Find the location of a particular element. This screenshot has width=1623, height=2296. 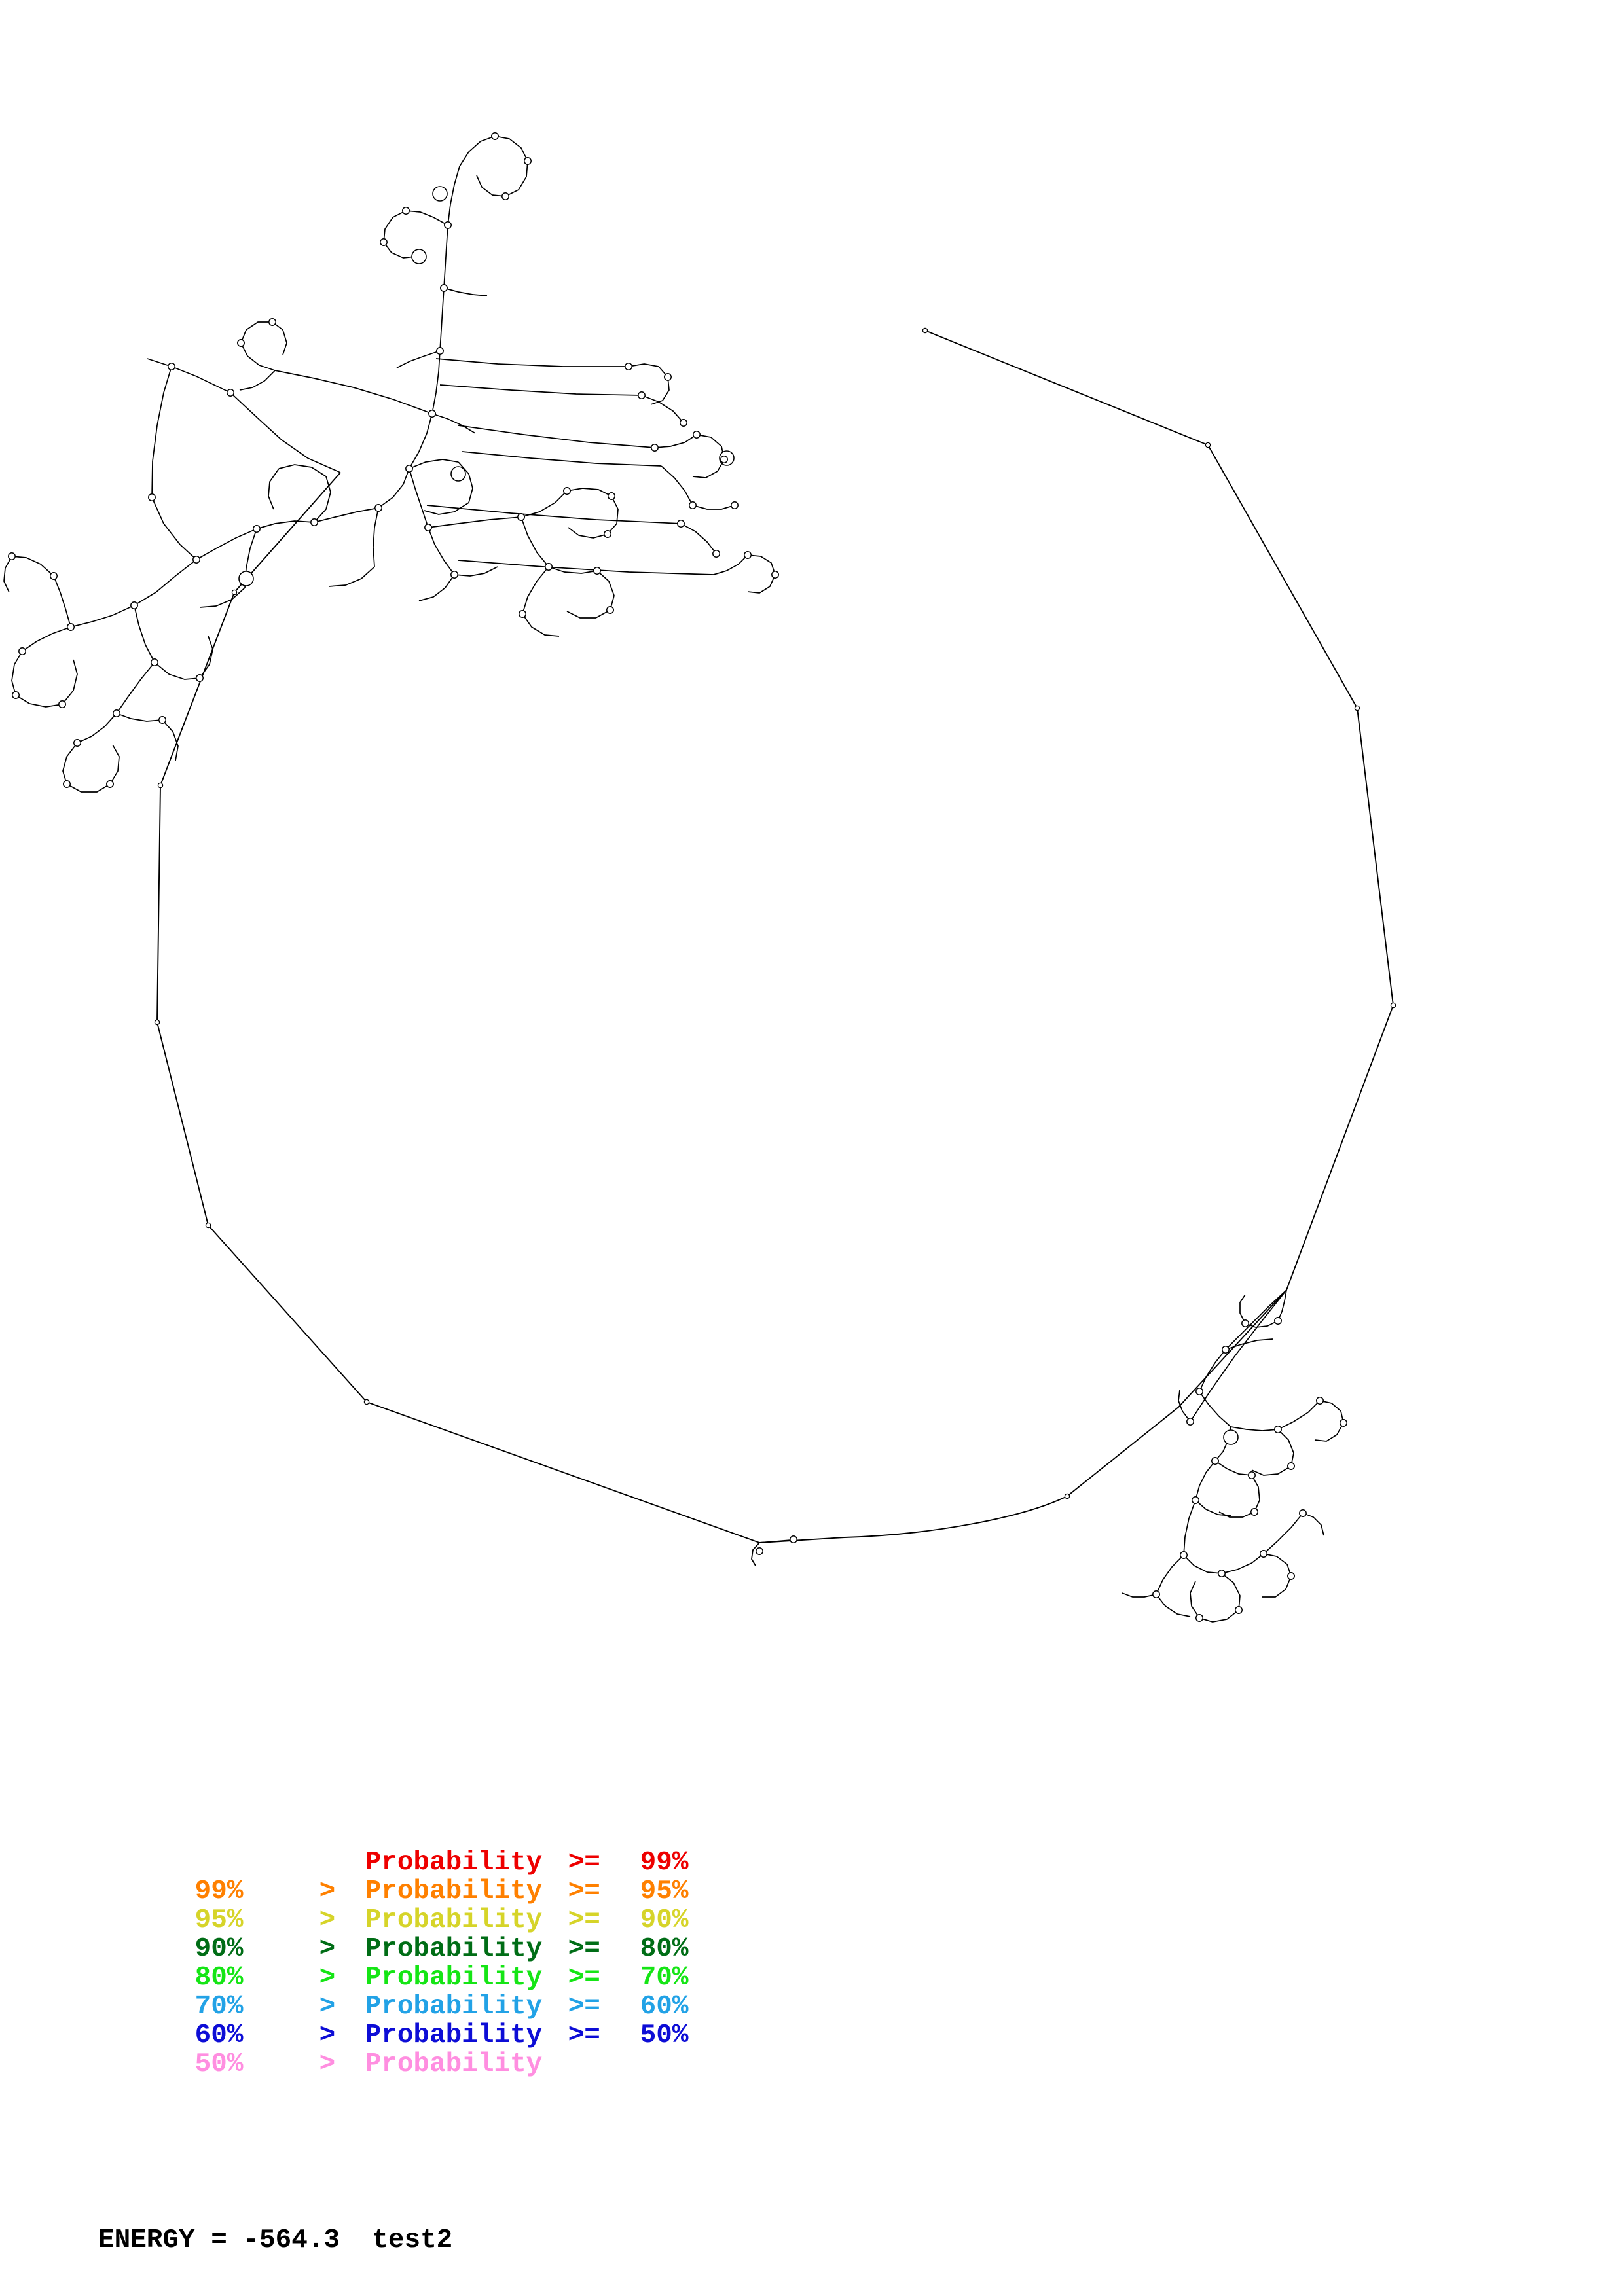

legend-op-80: > is located at coordinates (327, 1949).